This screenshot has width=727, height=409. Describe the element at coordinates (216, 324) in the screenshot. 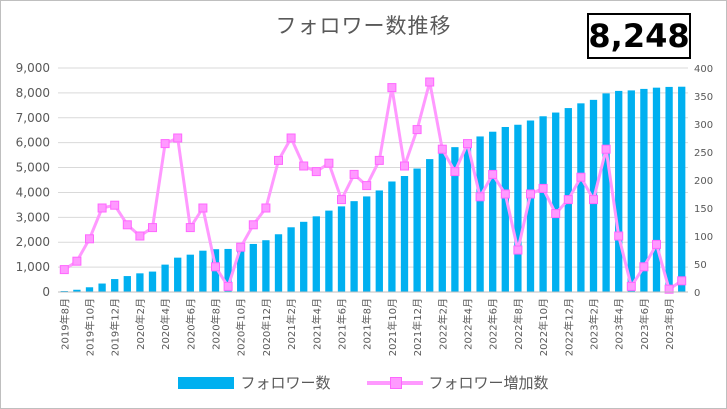

I see `x-tick-label: 2020年8月` at that location.